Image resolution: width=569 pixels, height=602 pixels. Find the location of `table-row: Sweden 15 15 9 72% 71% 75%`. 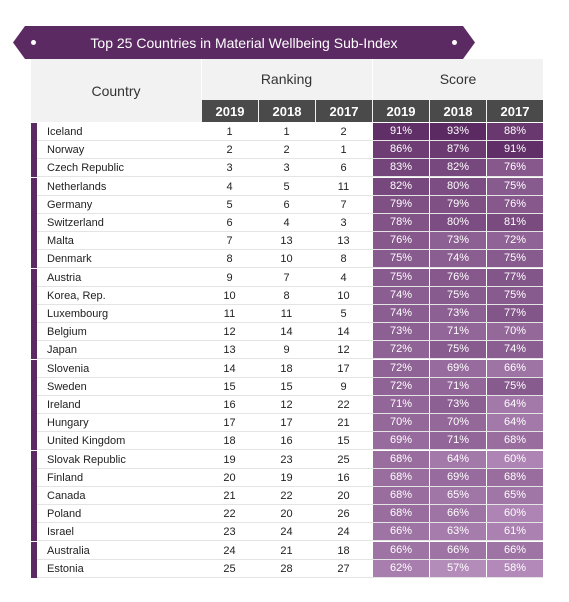

table-row: Sweden 15 15 9 72% 71% 75% is located at coordinates (287, 386).